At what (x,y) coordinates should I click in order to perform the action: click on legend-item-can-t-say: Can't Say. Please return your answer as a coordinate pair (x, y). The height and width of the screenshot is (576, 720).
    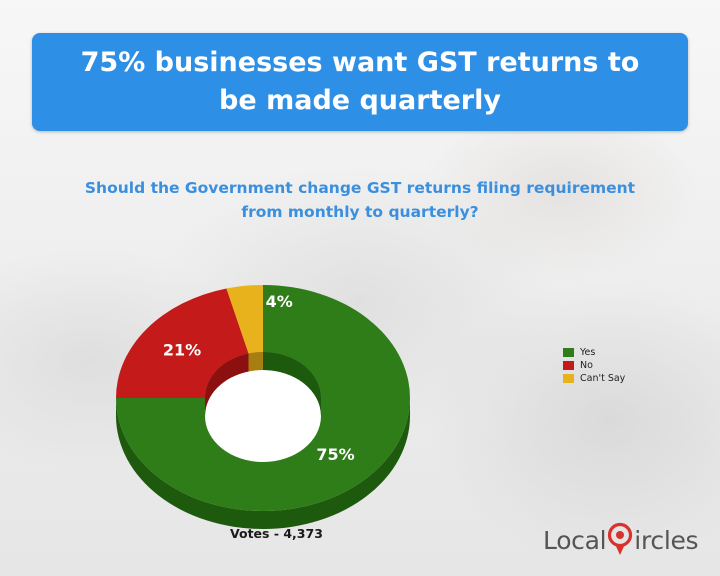
    Looking at the image, I should click on (594, 378).